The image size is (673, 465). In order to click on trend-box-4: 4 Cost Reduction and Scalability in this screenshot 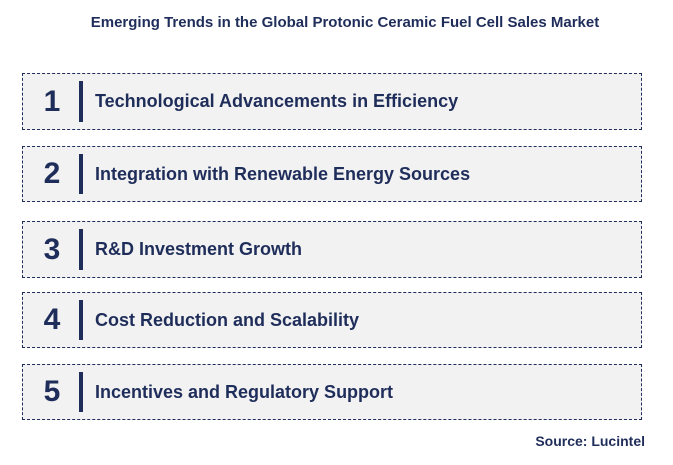, I will do `click(332, 320)`.